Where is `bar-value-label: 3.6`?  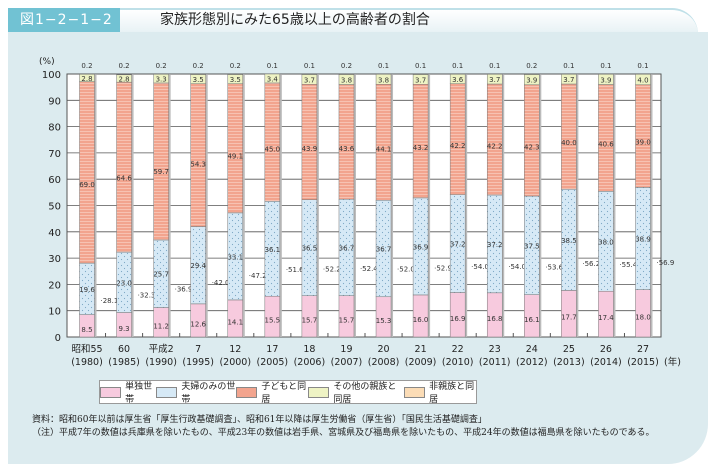 bar-value-label: 3.6 is located at coordinates (458, 80).